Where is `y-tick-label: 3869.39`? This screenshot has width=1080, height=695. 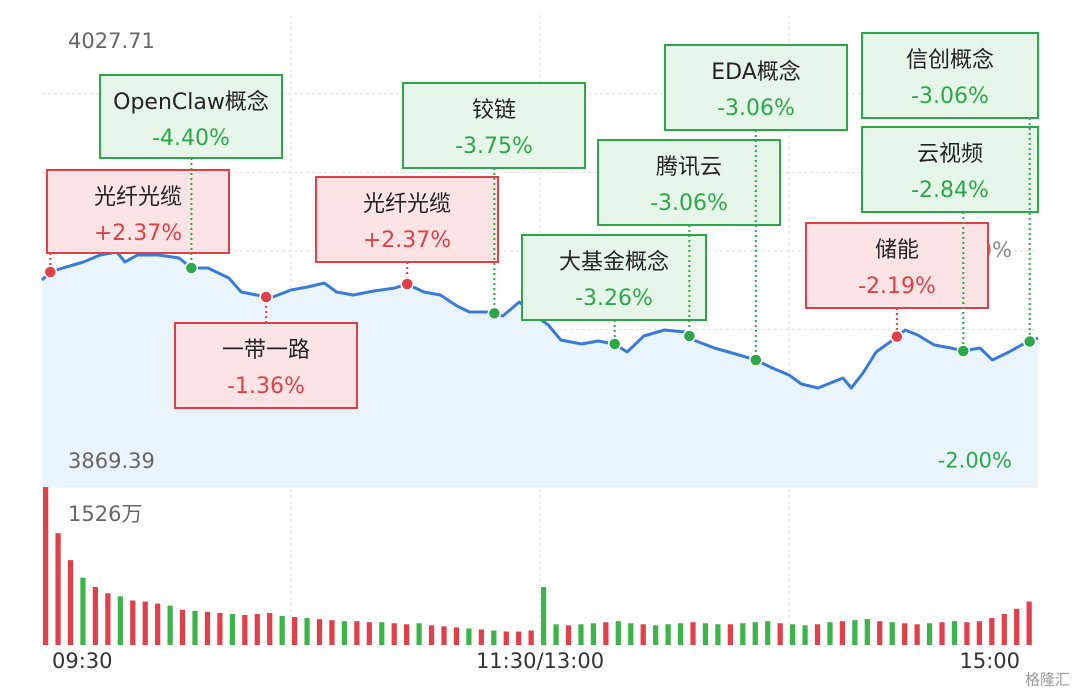 y-tick-label: 3869.39 is located at coordinates (111, 461).